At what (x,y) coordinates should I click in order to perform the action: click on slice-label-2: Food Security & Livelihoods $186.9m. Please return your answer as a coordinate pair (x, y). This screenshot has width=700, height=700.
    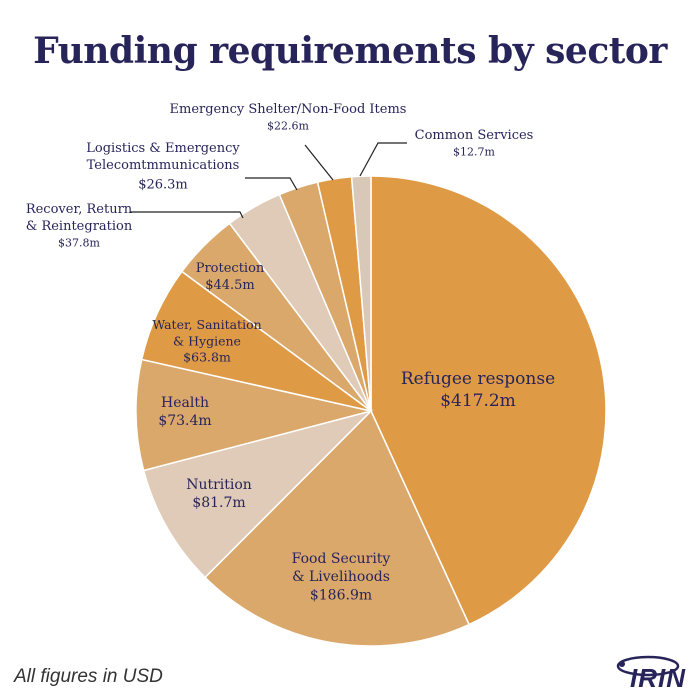
    Looking at the image, I should click on (341, 577).